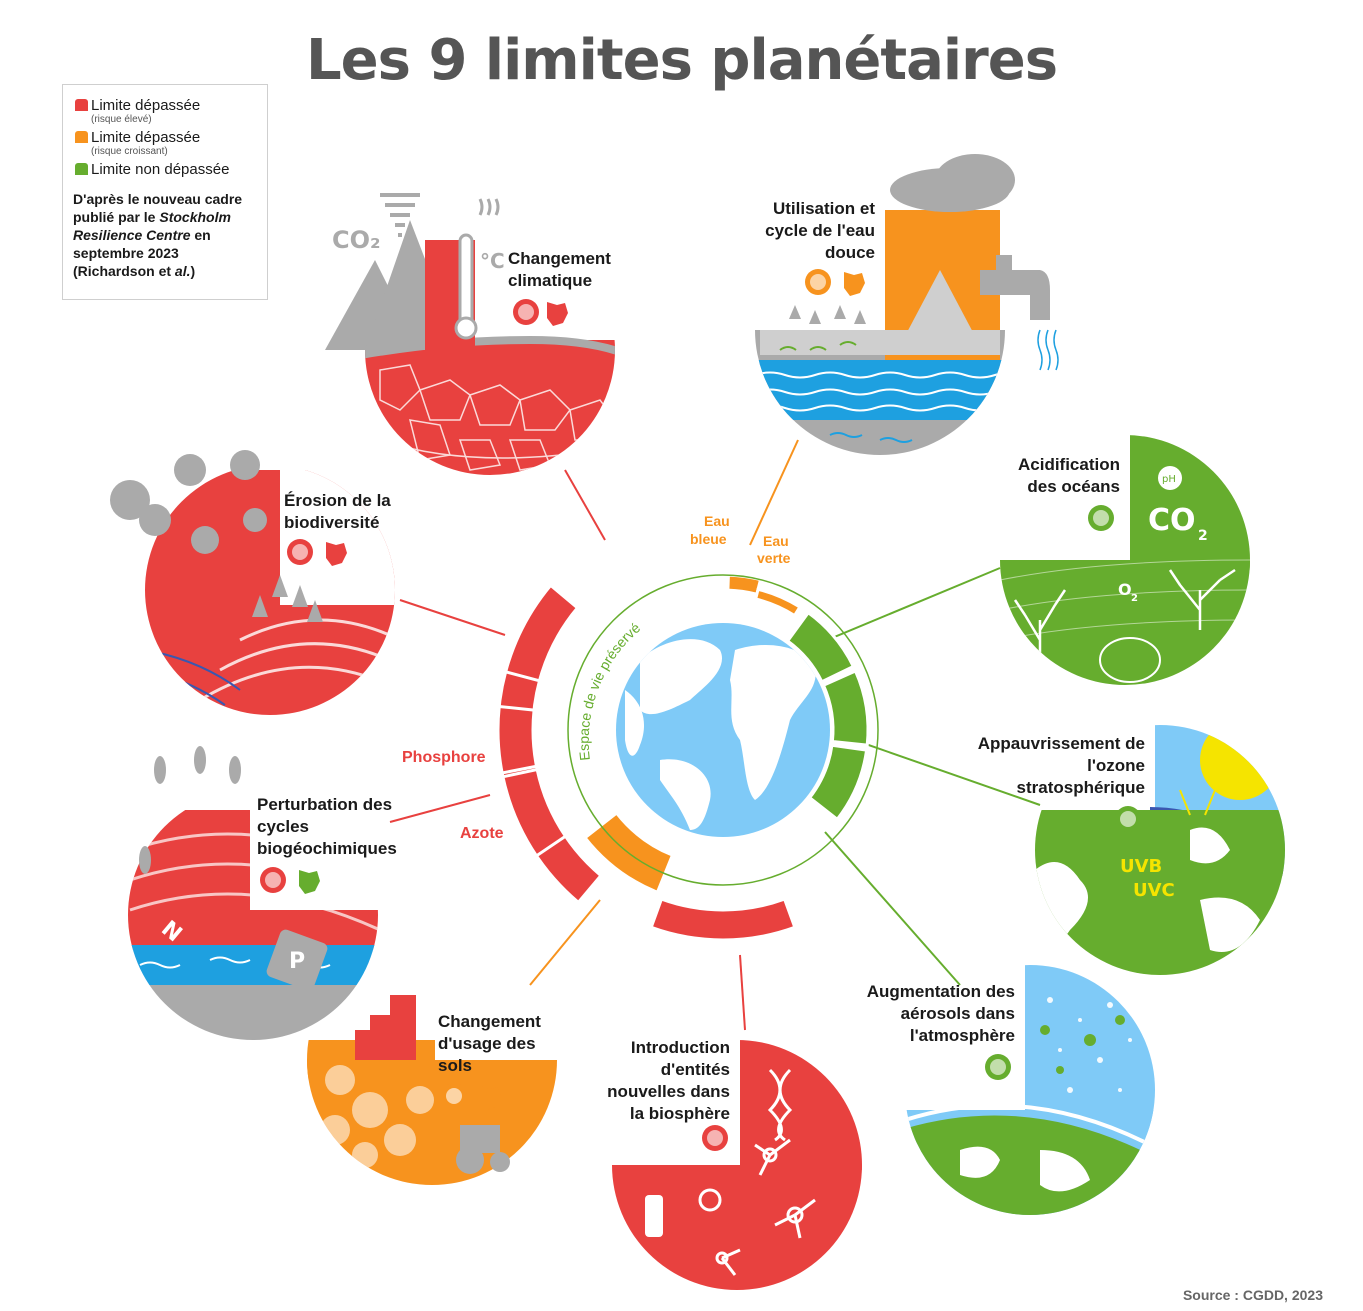 The image size is (1363, 1311). I want to click on celsius-label: °C, so click(492, 261).